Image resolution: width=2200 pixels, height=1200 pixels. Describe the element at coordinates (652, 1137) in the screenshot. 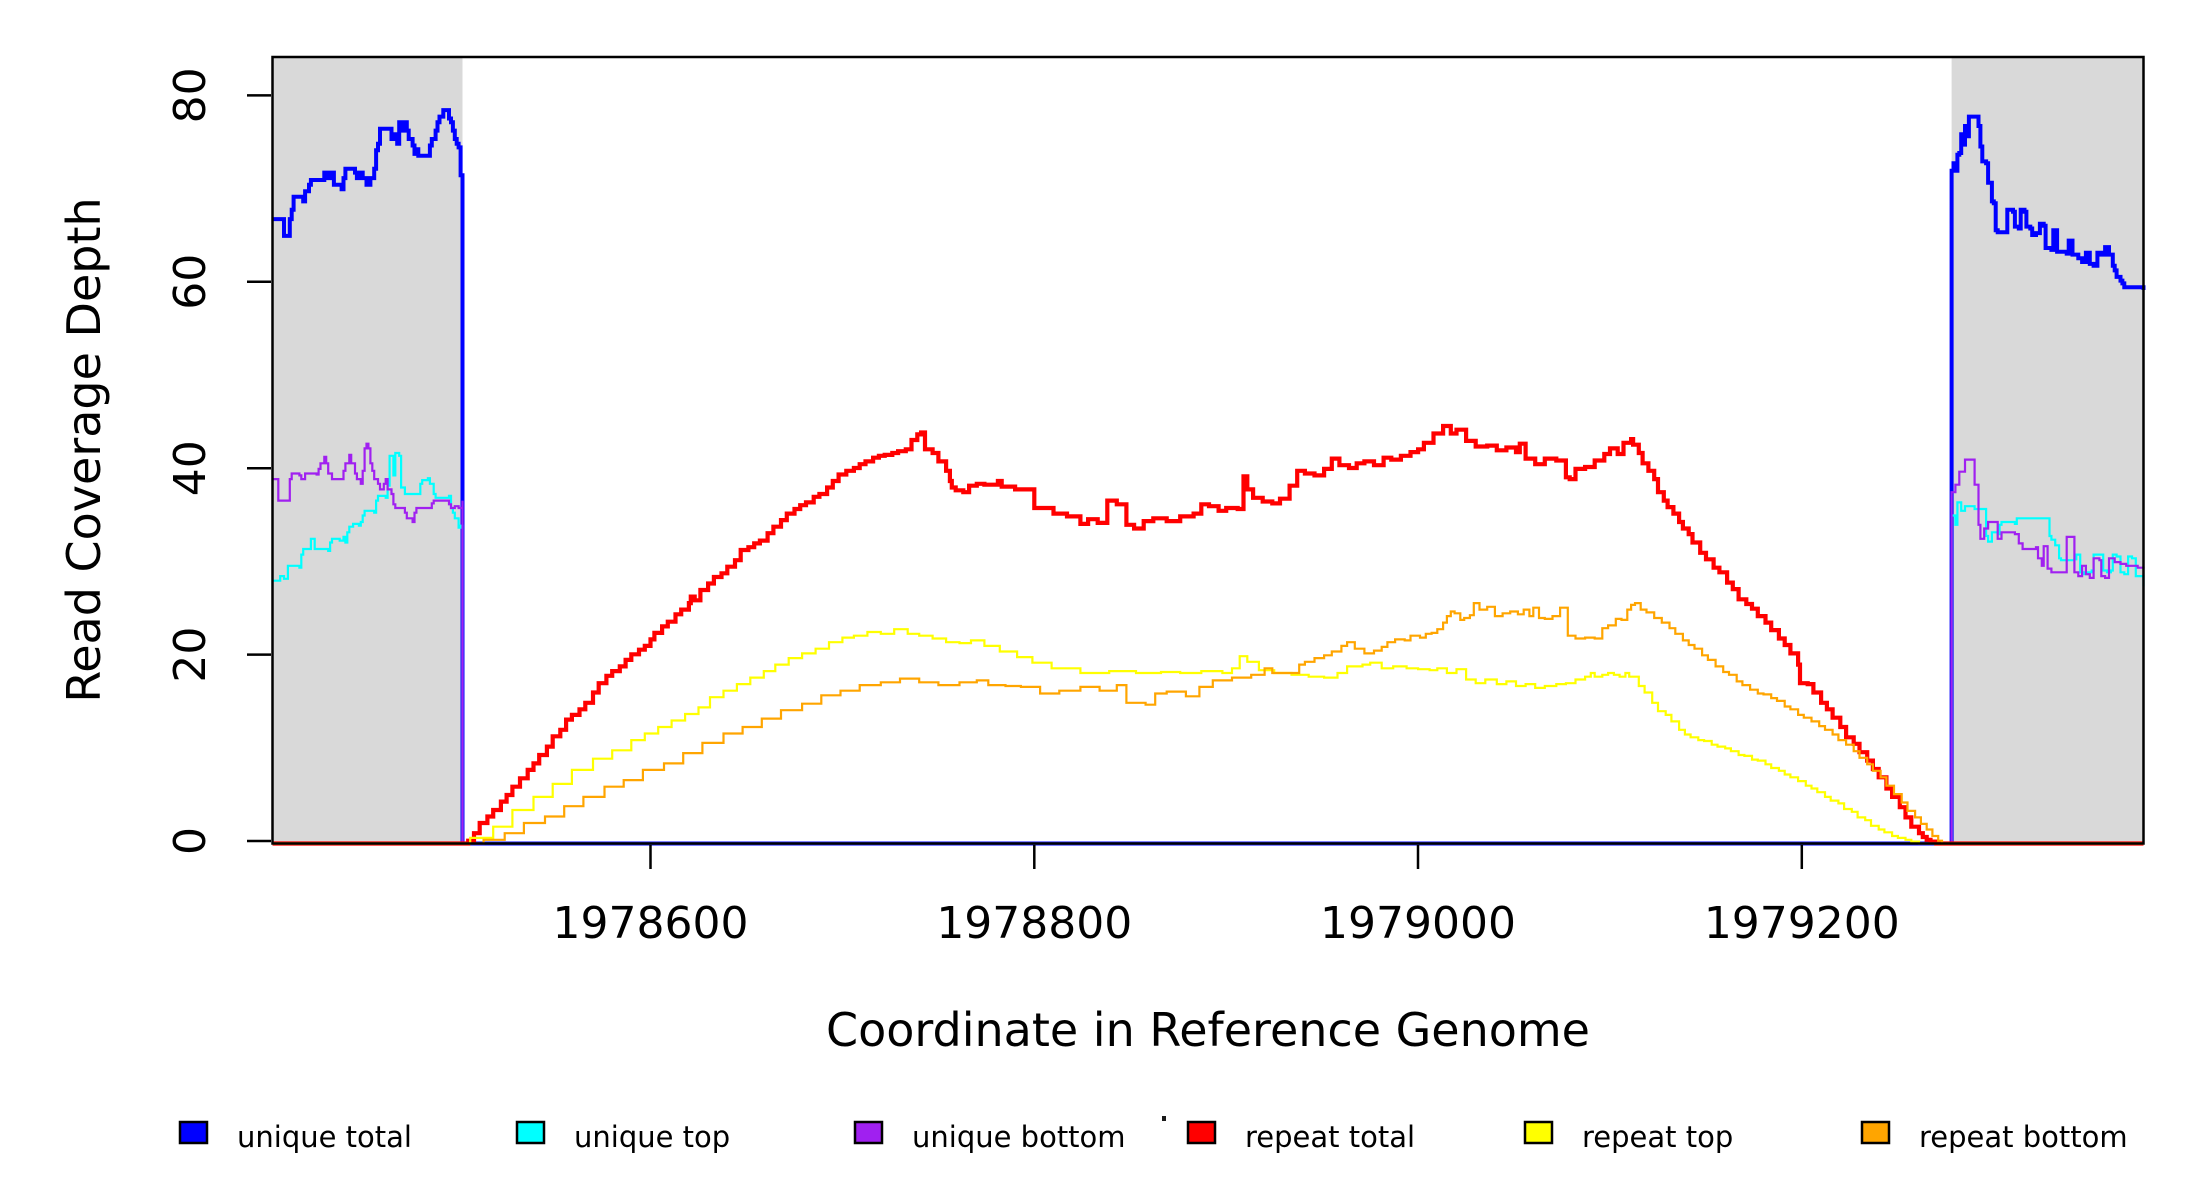

I see `legend-label: unique top` at that location.